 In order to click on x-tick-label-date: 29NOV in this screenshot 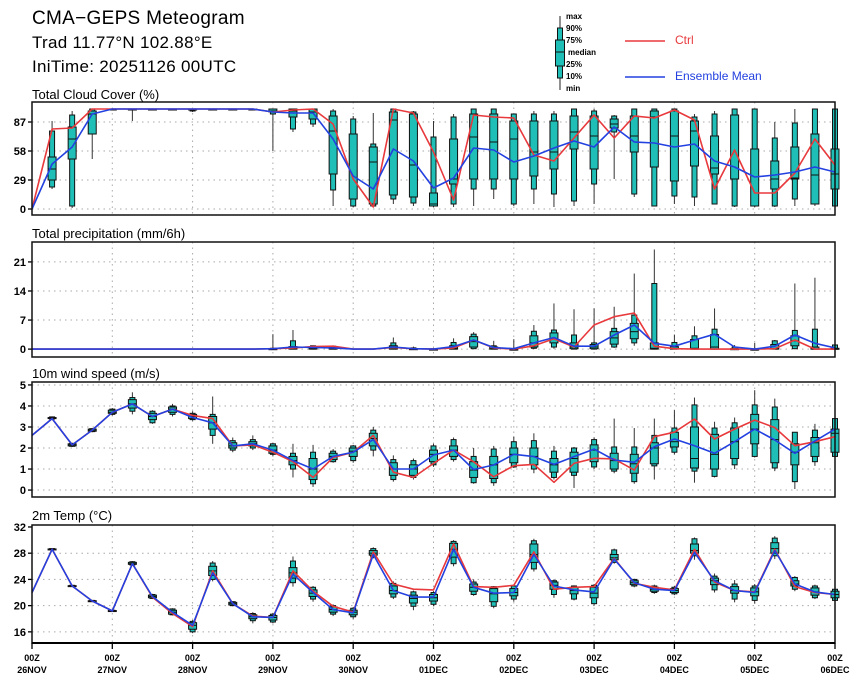, I will do `click(273, 670)`.